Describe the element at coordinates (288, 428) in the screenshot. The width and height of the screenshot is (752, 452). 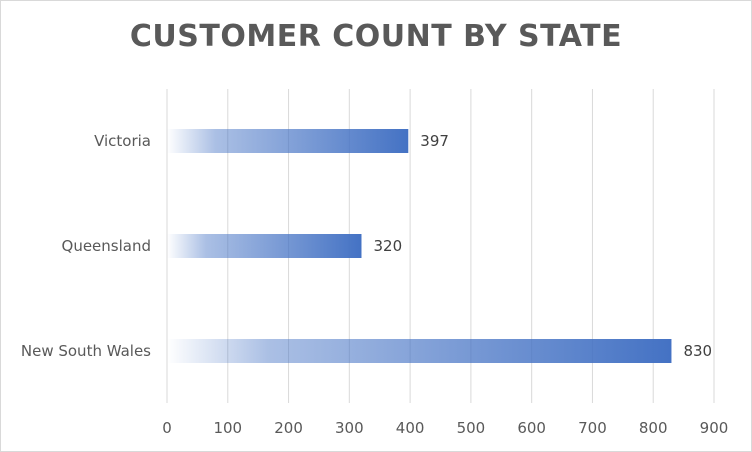
I see `x-tick-label: 200` at that location.